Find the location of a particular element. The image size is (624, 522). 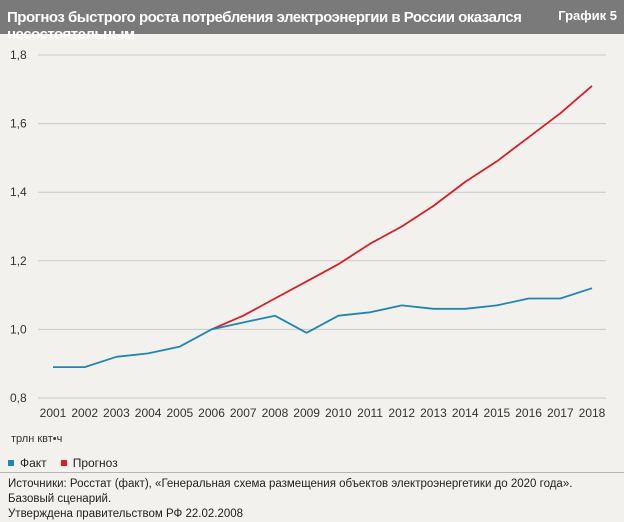

x-tick-label: 2009 is located at coordinates (306, 413).